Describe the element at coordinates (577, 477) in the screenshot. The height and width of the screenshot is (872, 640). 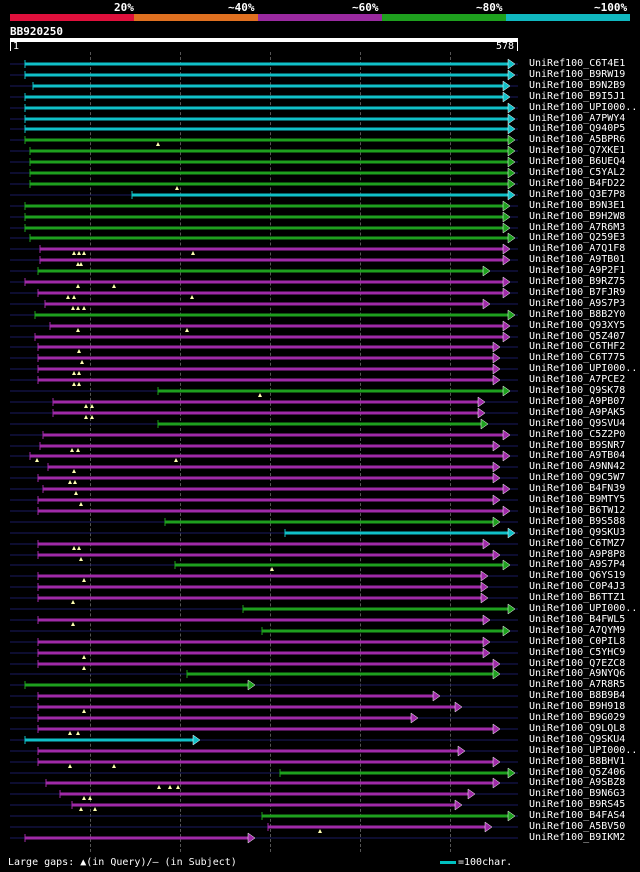
I see `hit-label: UniRef100_Q9C5W7` at that location.